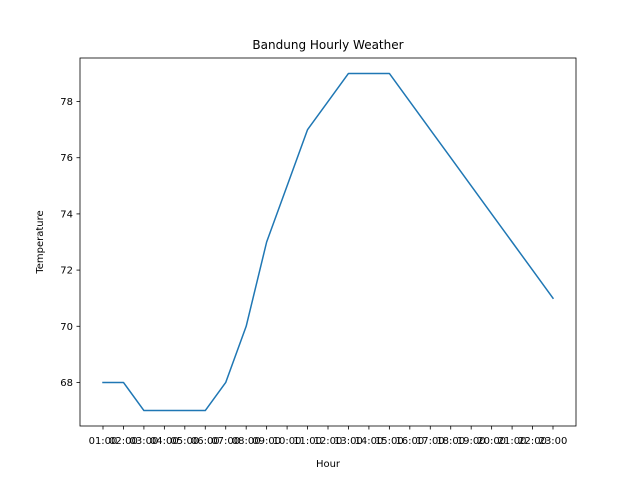  Describe the element at coordinates (123, 441) in the screenshot. I see `x-tick-label: 02:00` at that location.